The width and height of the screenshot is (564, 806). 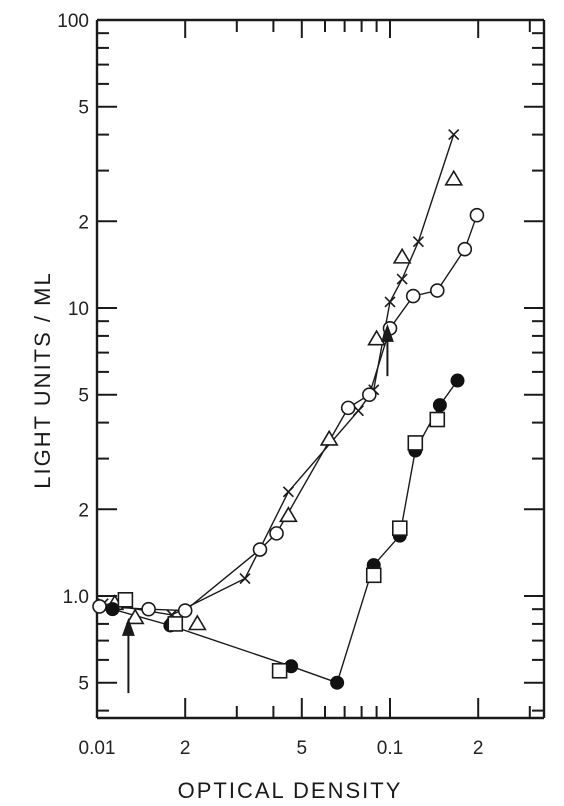 What do you see at coordinates (302, 748) in the screenshot?
I see `x-tick-label: 5` at bounding box center [302, 748].